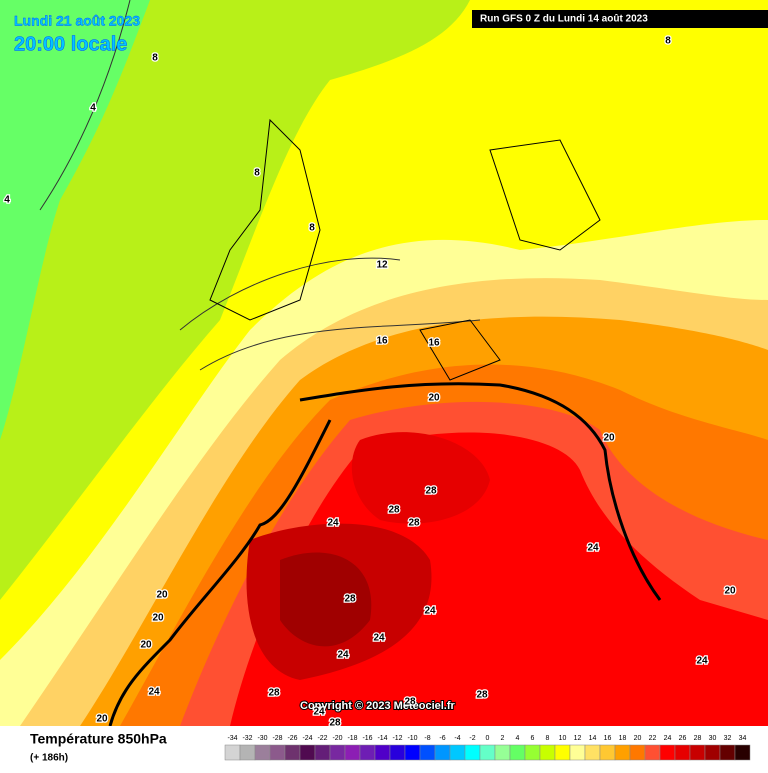  I want to click on colorbar-tick-label: 2, so click(503, 738).